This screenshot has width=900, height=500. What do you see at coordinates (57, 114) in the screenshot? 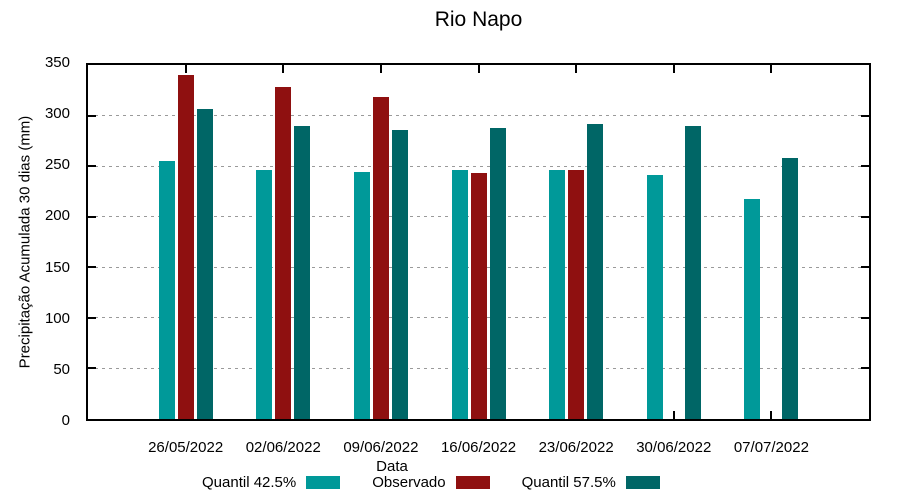
I see `y-tick-label: 300` at bounding box center [57, 114].